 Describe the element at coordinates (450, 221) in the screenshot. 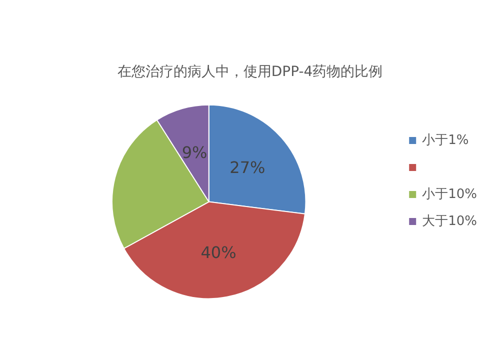

I see `legend-label: 大于10%` at that location.